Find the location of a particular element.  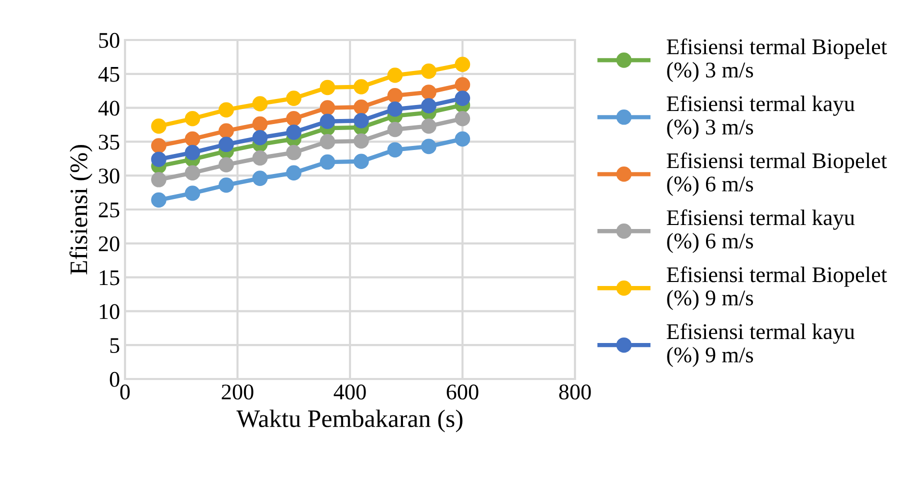

y-tick-label: 10 is located at coordinates (110, 312).